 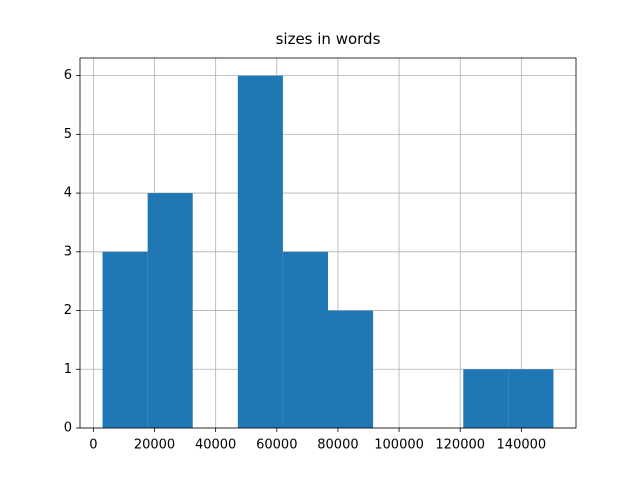 What do you see at coordinates (399, 445) in the screenshot?
I see `x-tick-label: 100000` at bounding box center [399, 445].